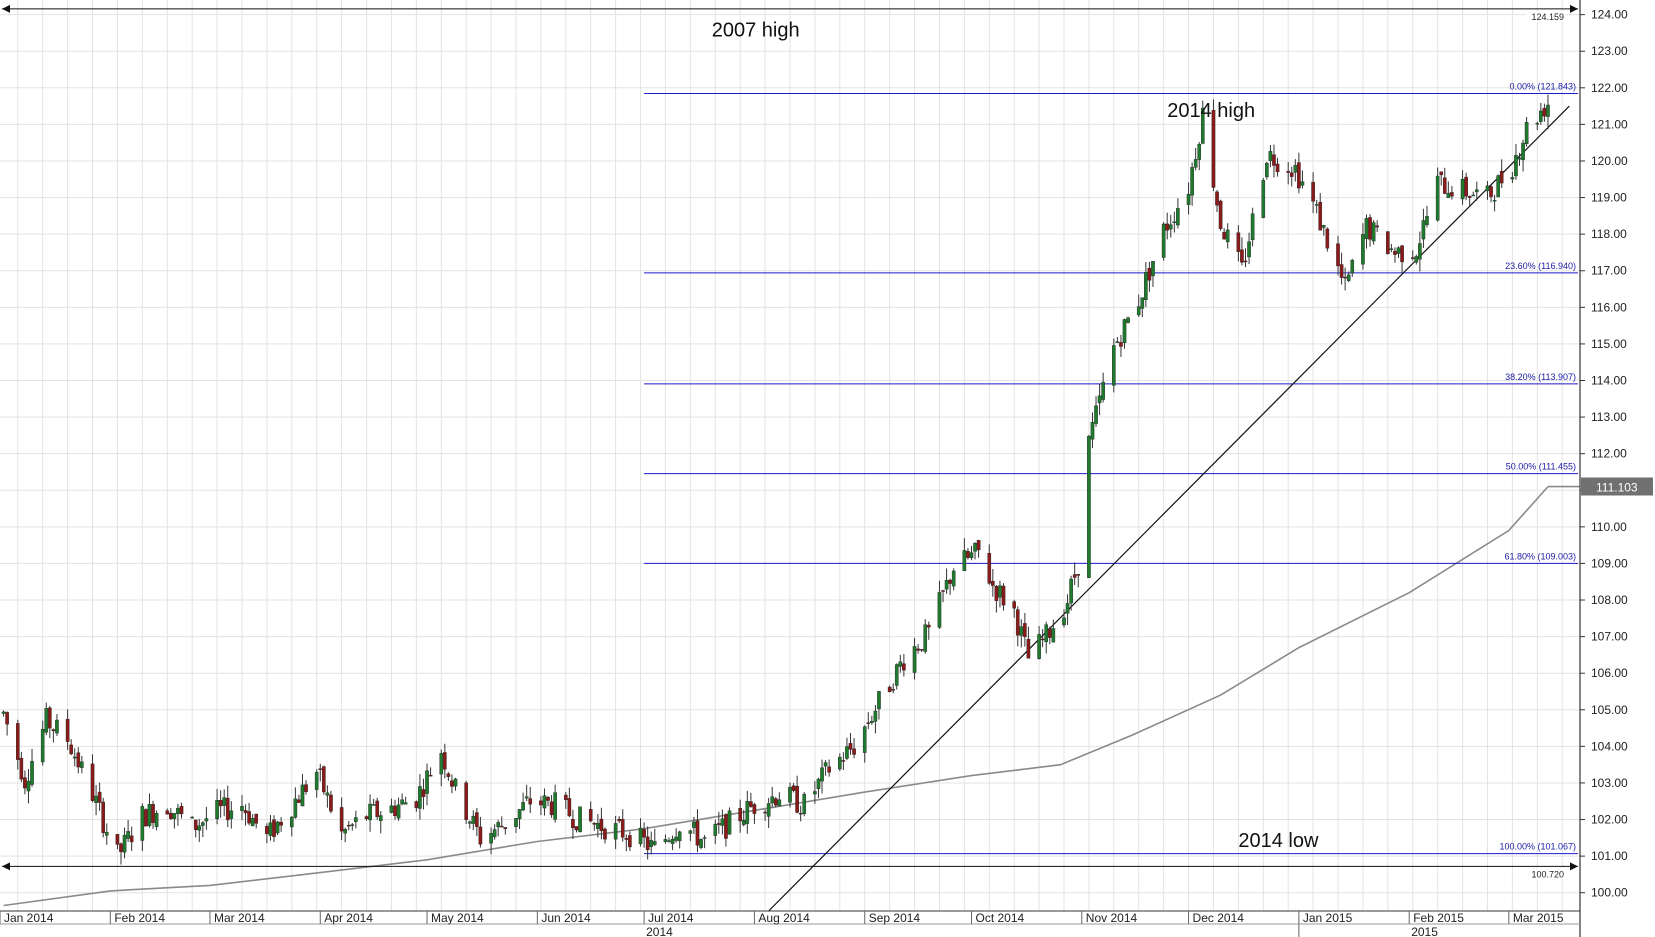 The image size is (1655, 937). Describe the element at coordinates (1547, 874) in the screenshot. I see `reference-label: 100.720` at that location.